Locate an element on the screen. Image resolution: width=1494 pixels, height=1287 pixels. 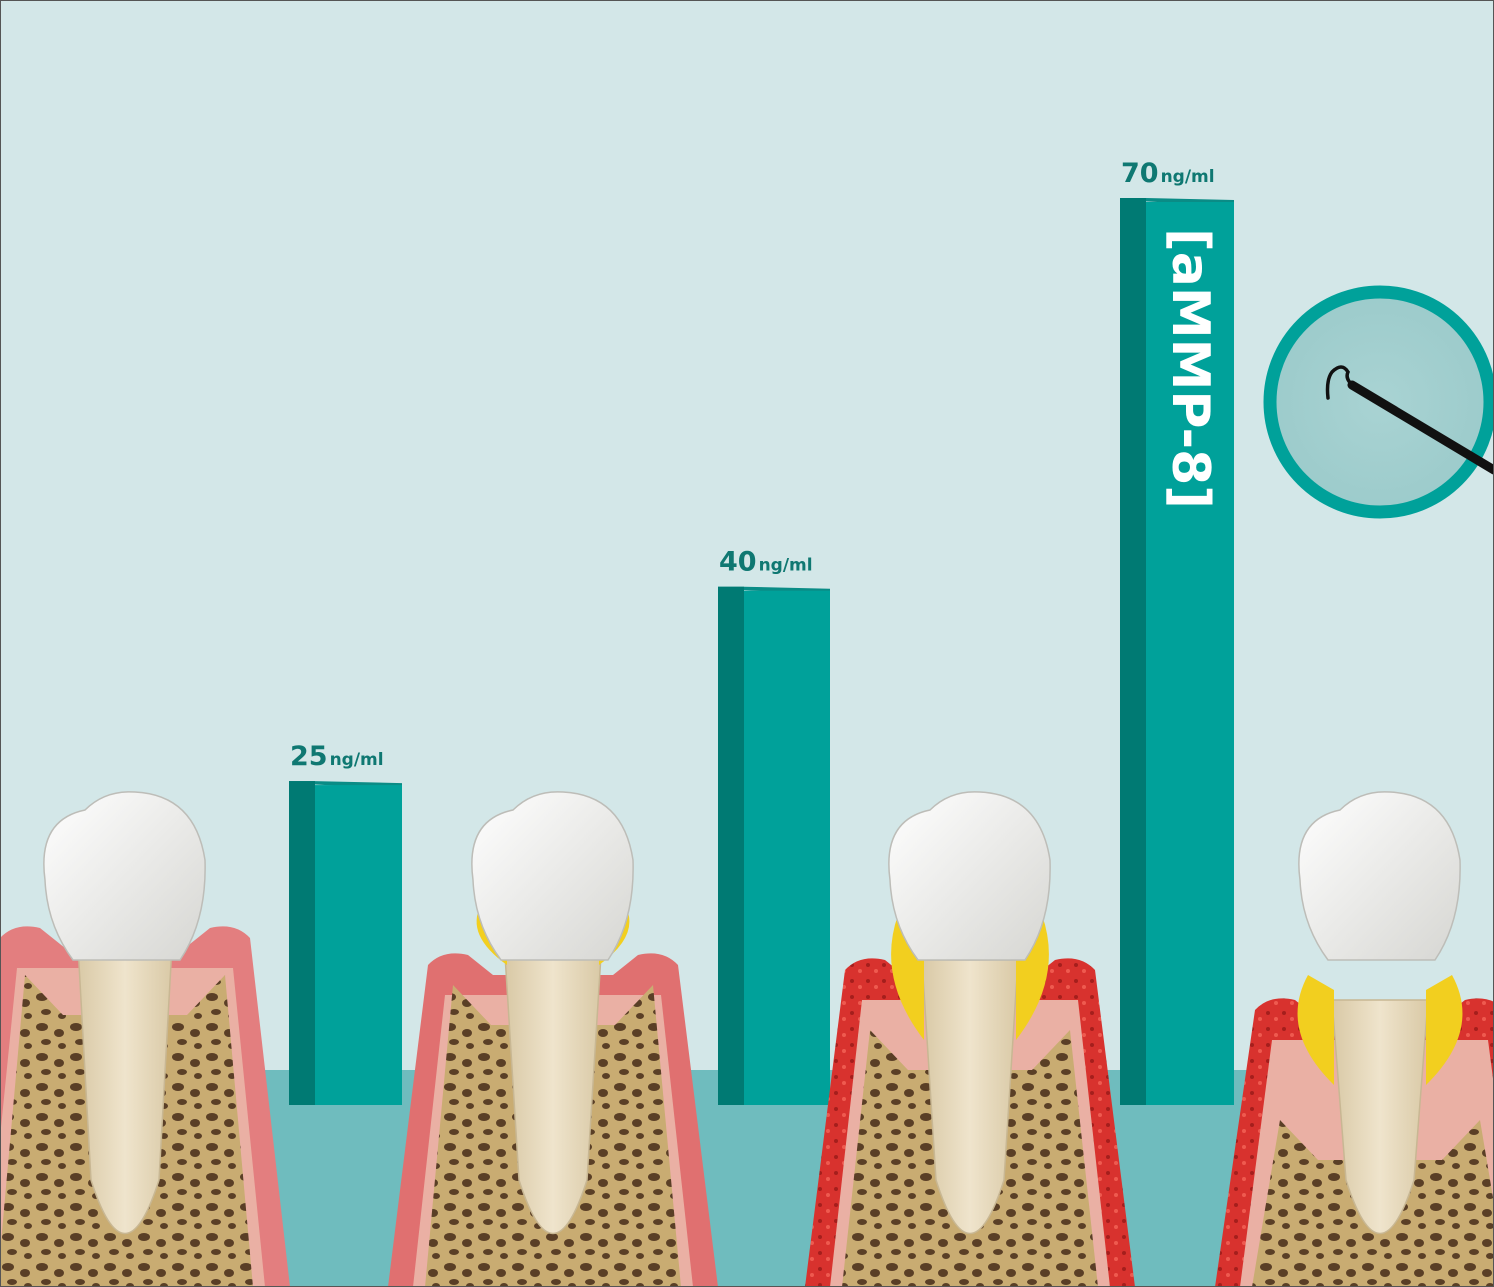
tooth-advanced periodontitis is located at coordinates (1354, 1039).